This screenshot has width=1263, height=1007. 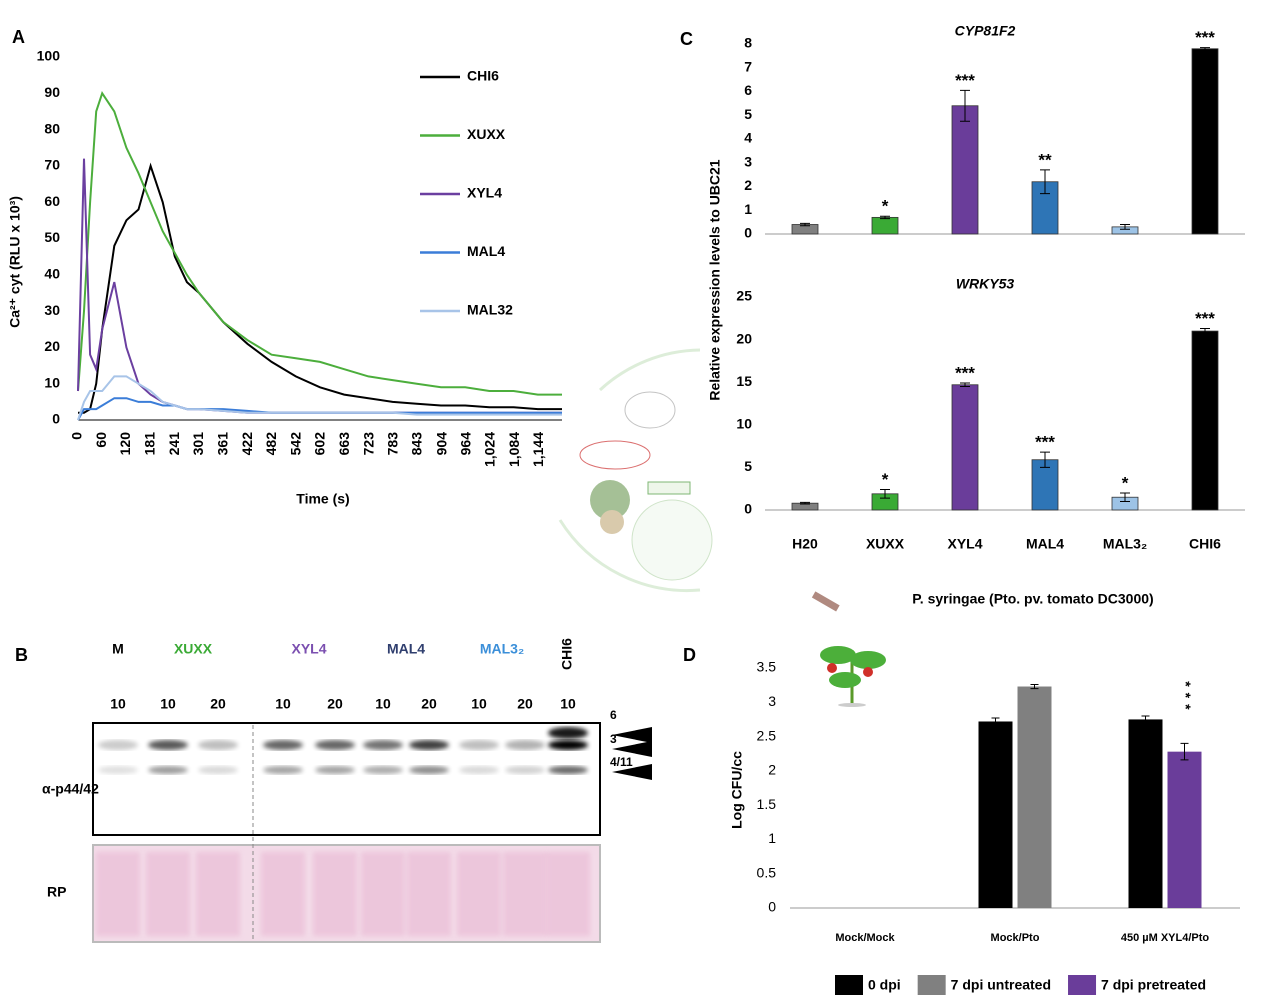 What do you see at coordinates (1015, 938) in the screenshot?
I see `x-tick-label: Mock/Pto` at bounding box center [1015, 938].